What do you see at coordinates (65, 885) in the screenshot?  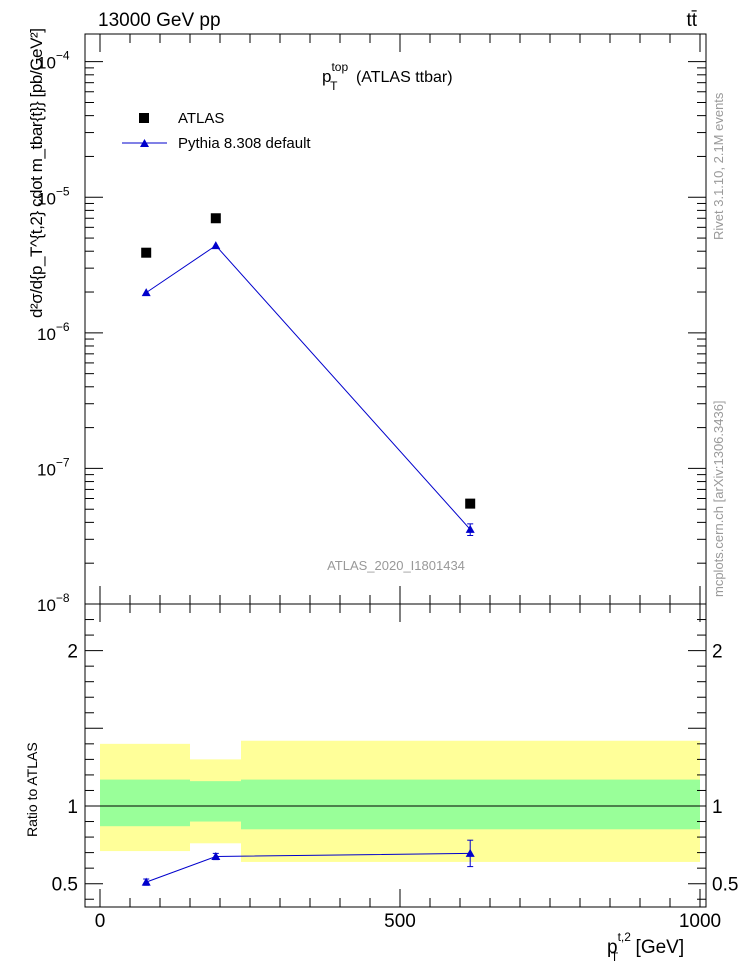 I see `ratio-y-tick-label-left: 0.5` at bounding box center [65, 885].